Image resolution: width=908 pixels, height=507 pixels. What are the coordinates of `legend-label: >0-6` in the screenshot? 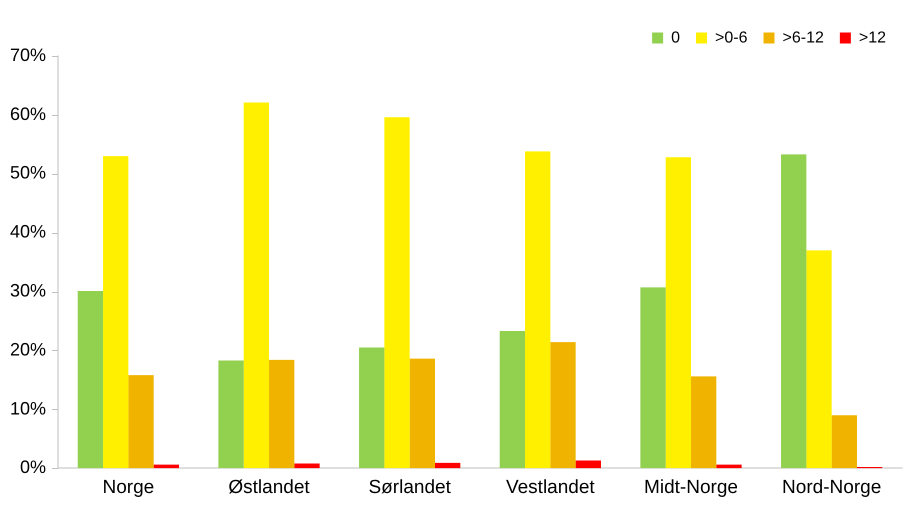 It's located at (731, 37).